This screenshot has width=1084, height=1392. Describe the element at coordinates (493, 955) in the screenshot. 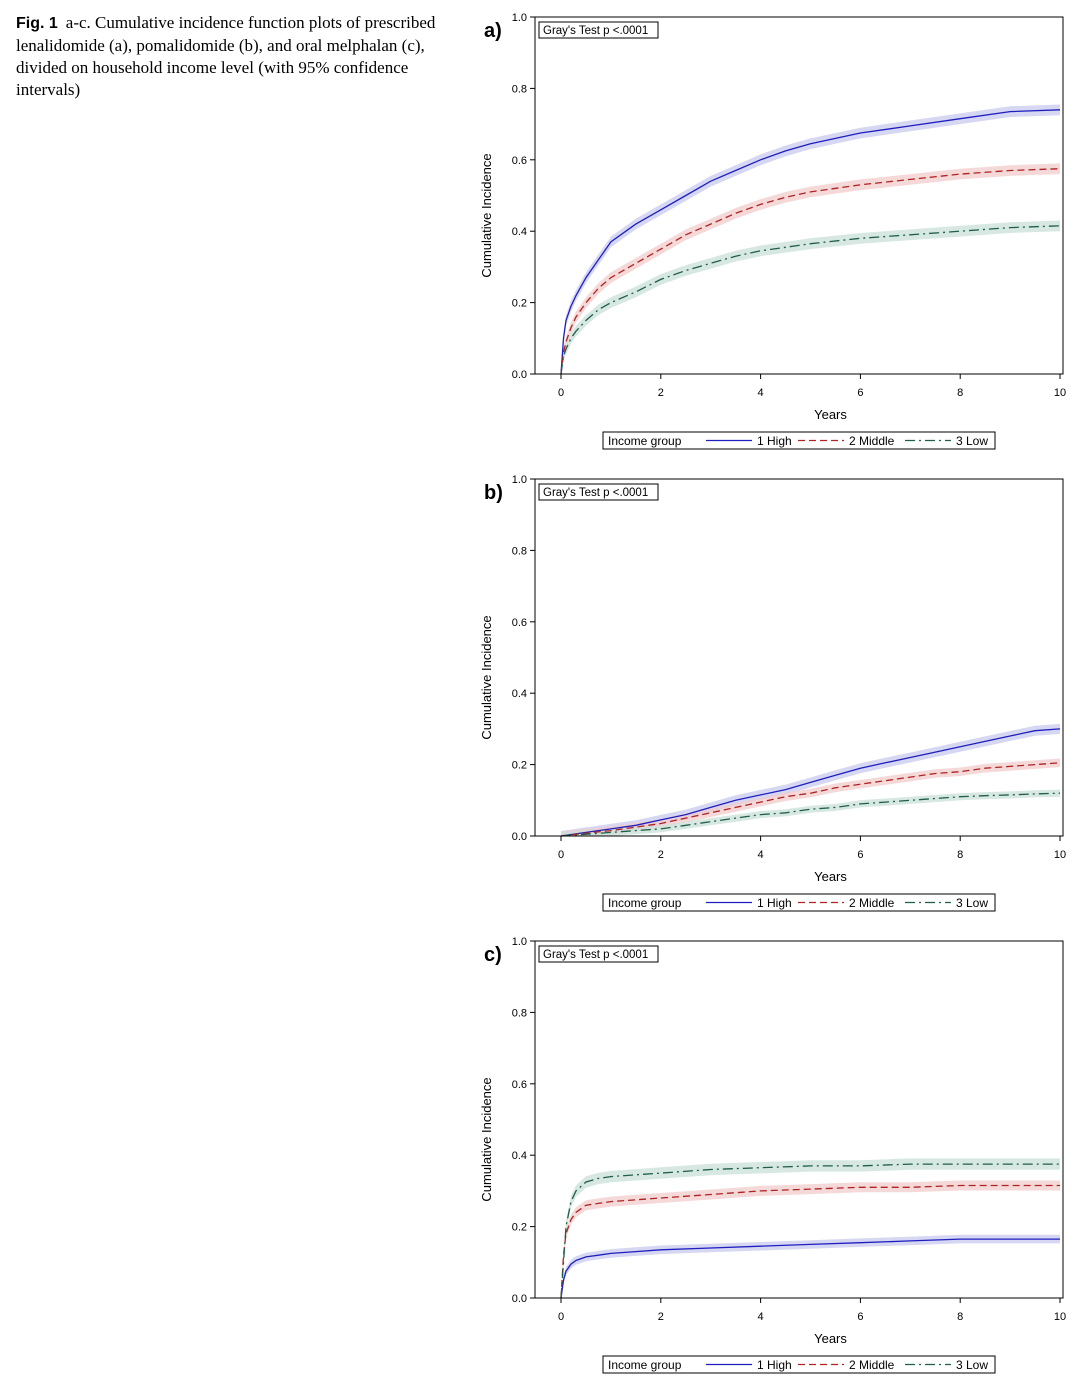

I see `panel-label: c)` at that location.